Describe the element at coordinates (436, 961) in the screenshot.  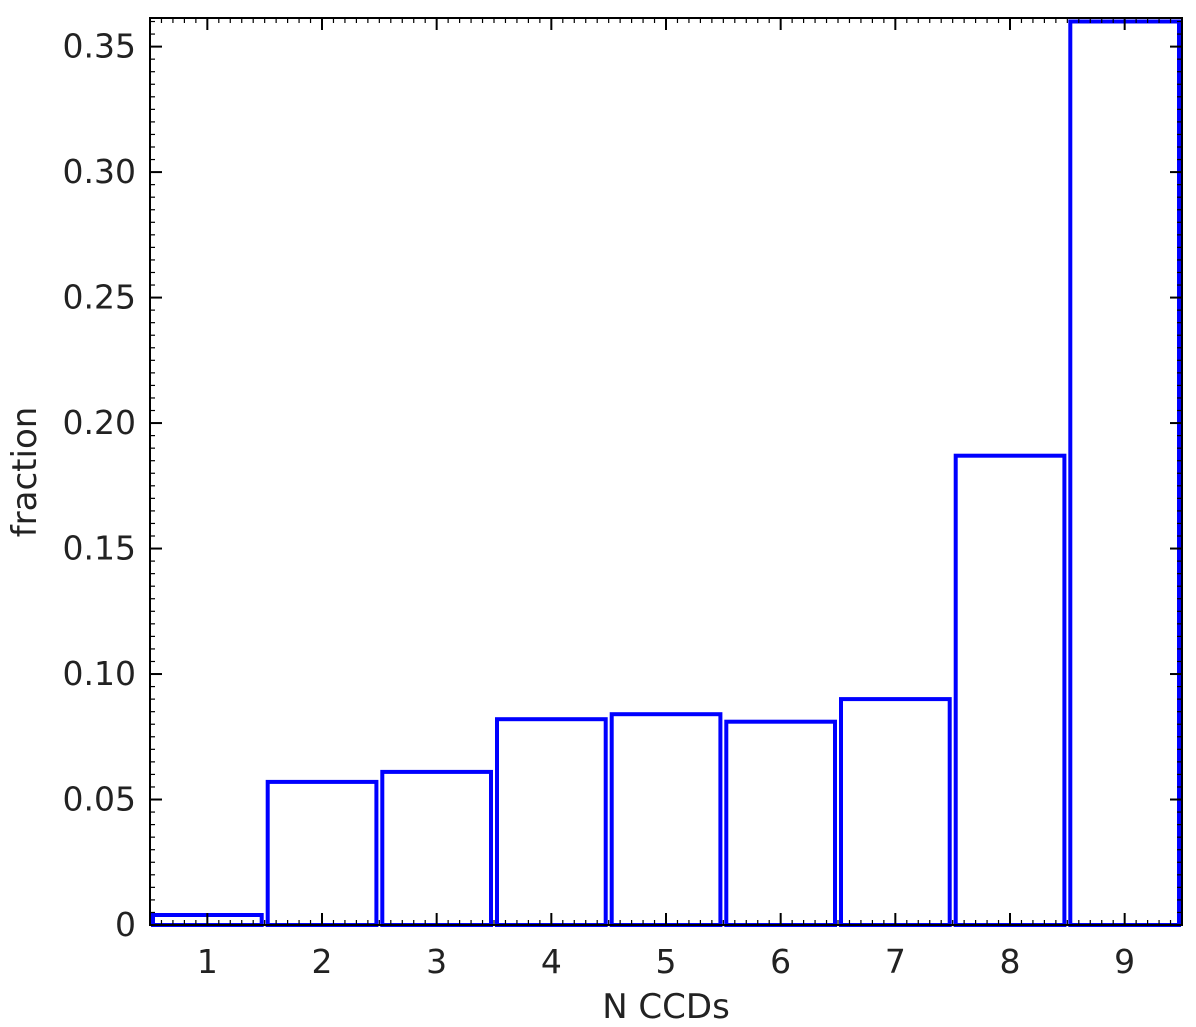
I see `x-tick-label: 3` at that location.